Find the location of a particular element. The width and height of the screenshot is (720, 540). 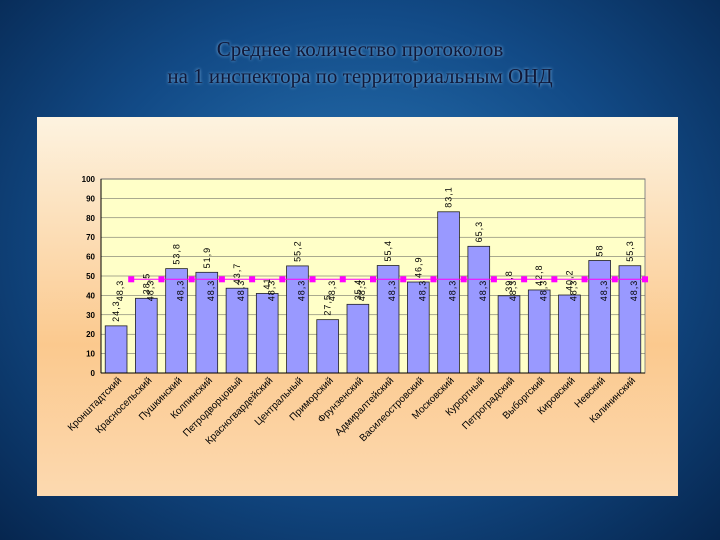

value-label: 43,7 is located at coordinates (237, 274).